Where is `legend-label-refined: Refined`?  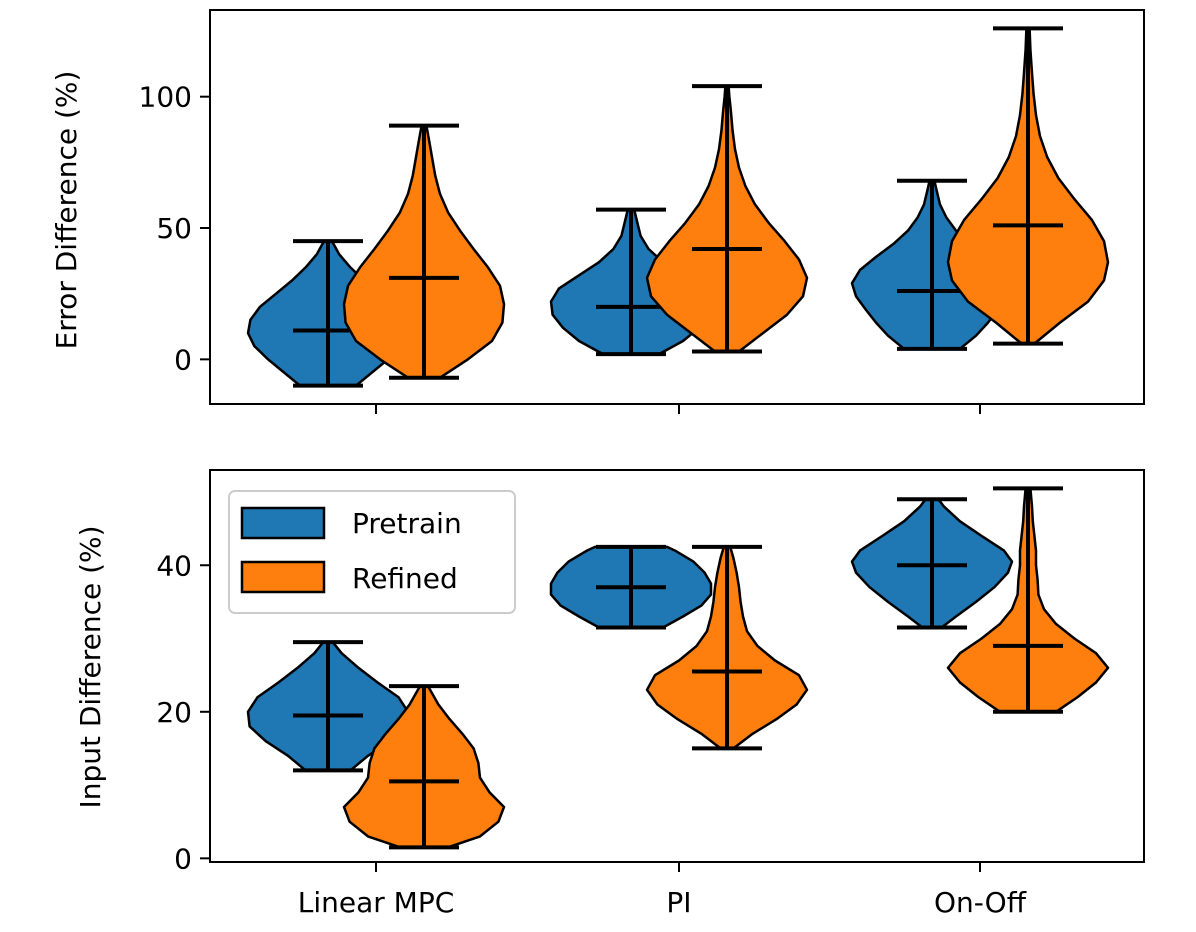 legend-label-refined: Refined is located at coordinates (405, 578).